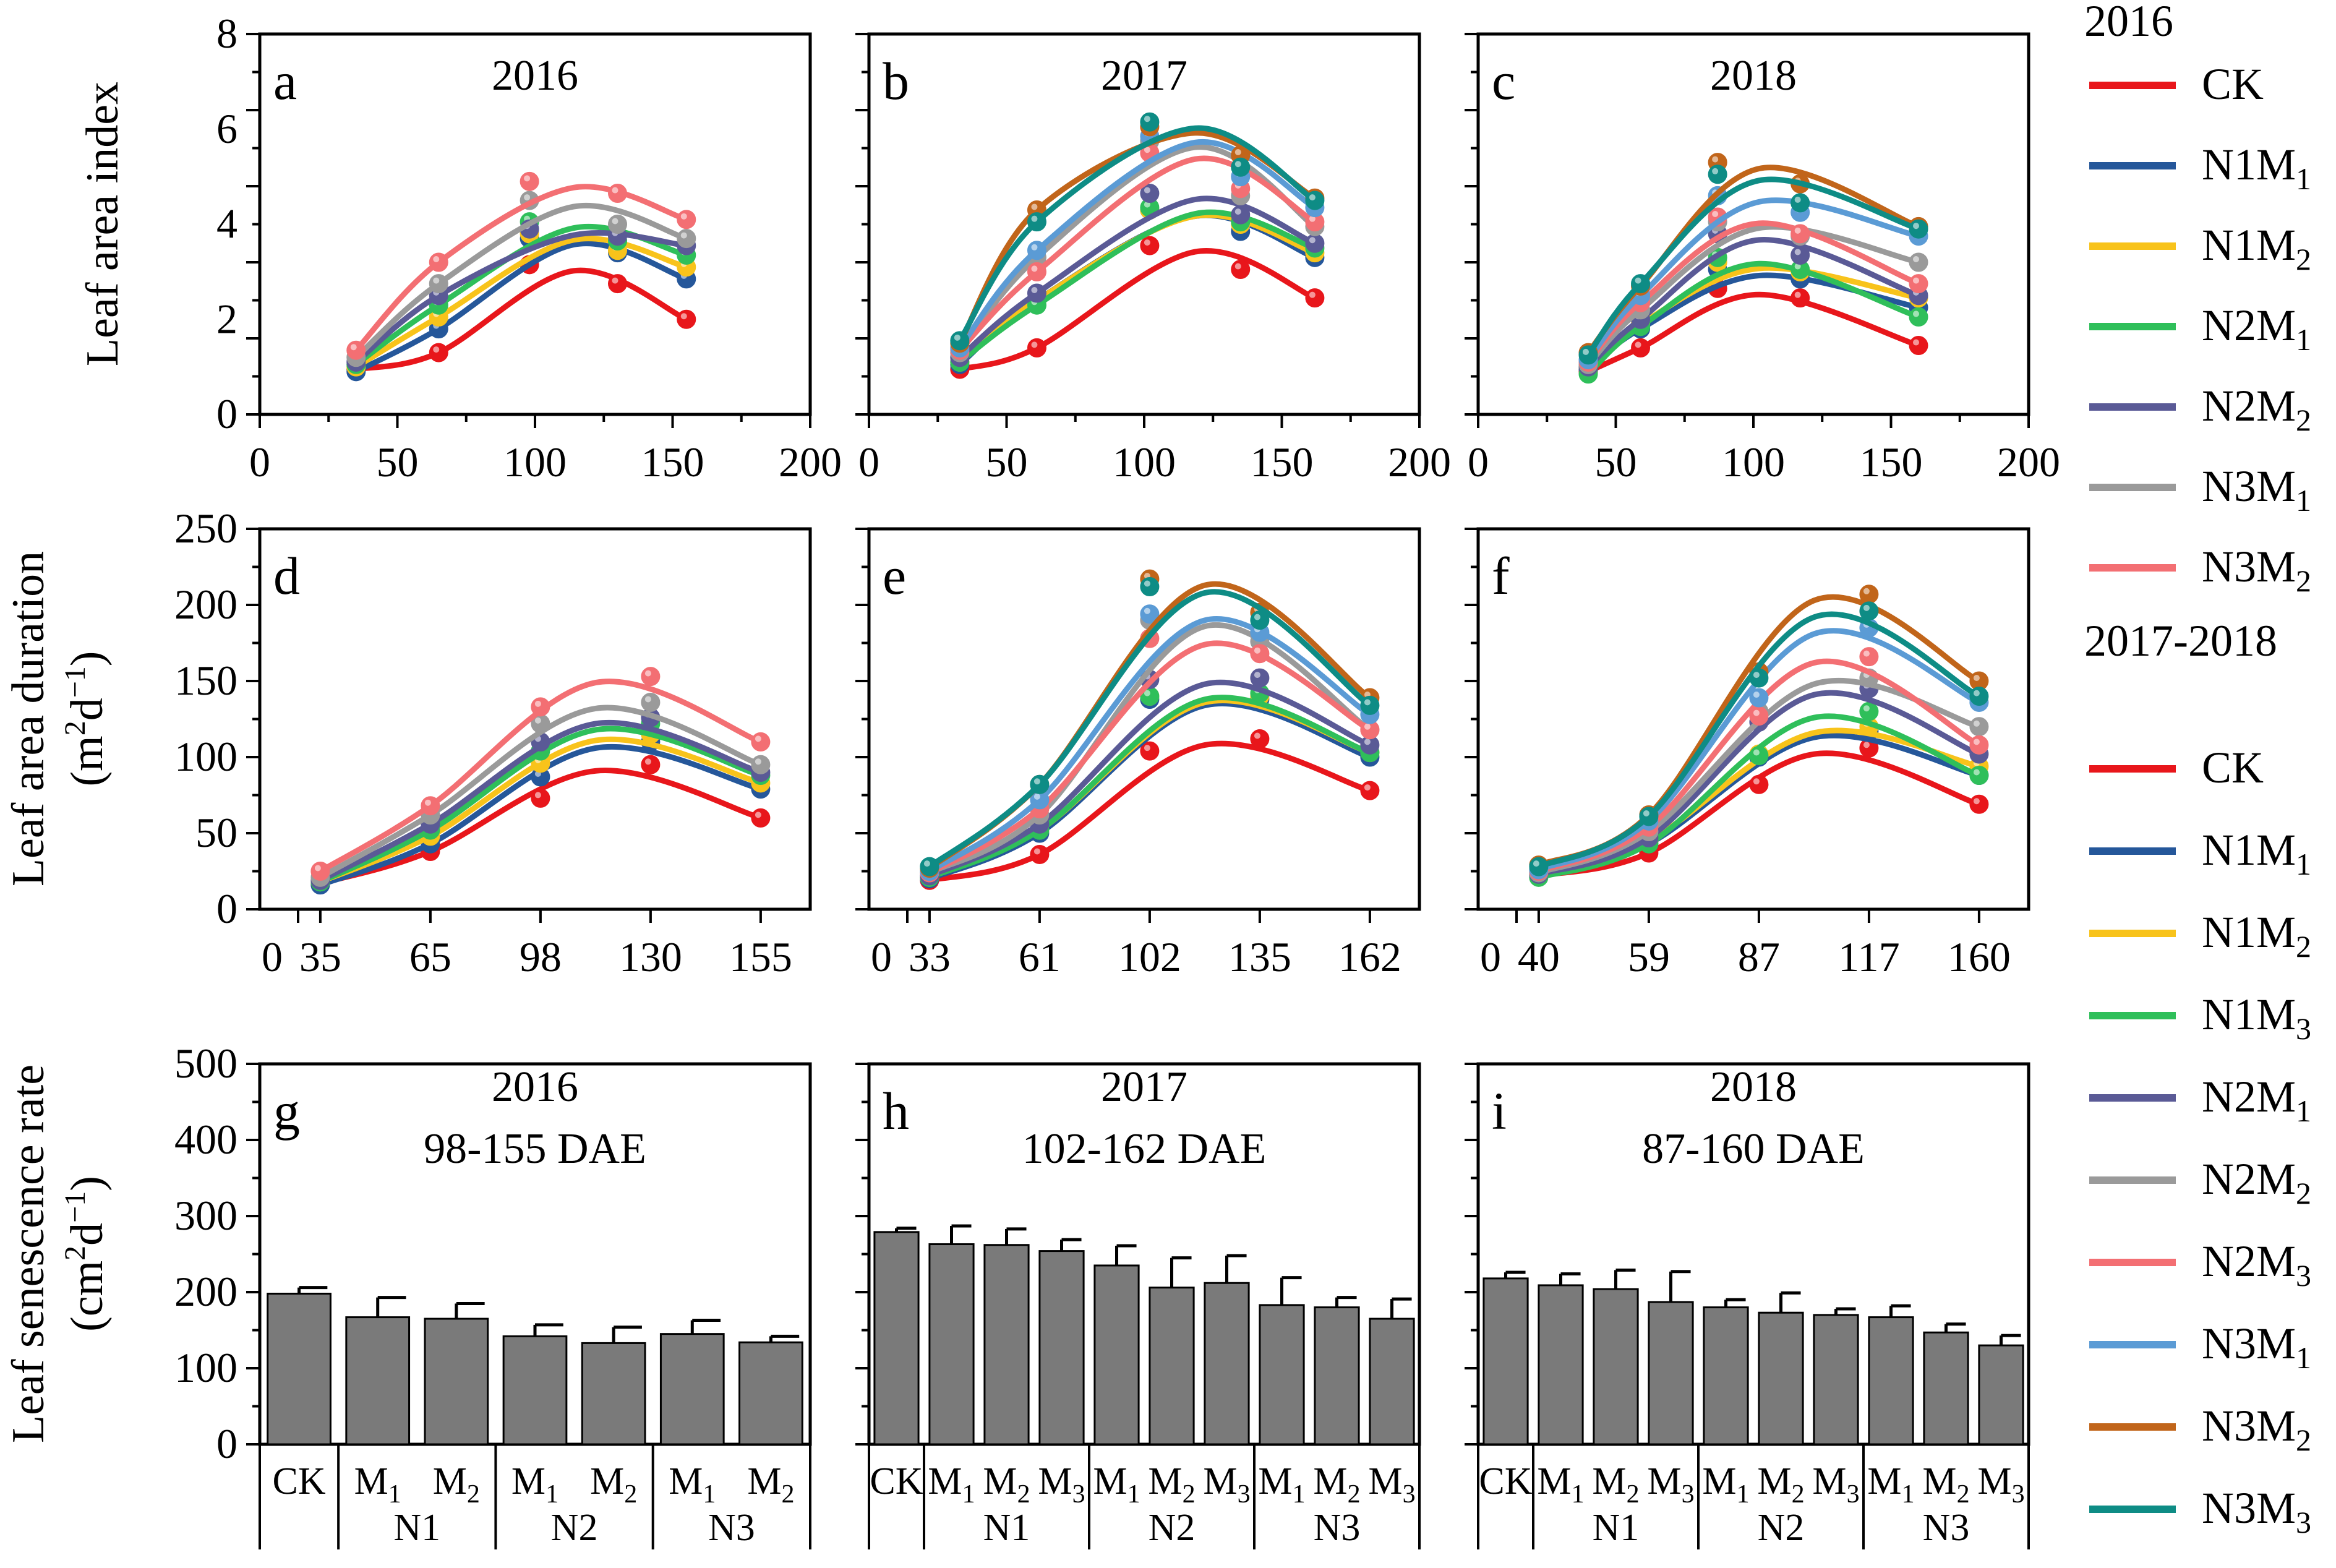 The height and width of the screenshot is (1568, 2336). I want to click on x-tick-label: 59, so click(1649, 956).